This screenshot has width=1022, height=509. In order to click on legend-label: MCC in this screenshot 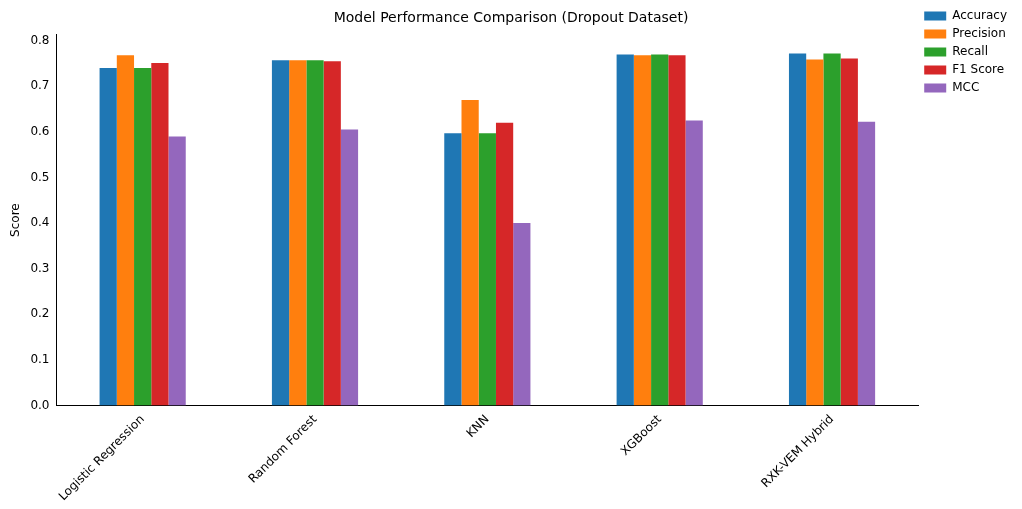, I will do `click(966, 87)`.